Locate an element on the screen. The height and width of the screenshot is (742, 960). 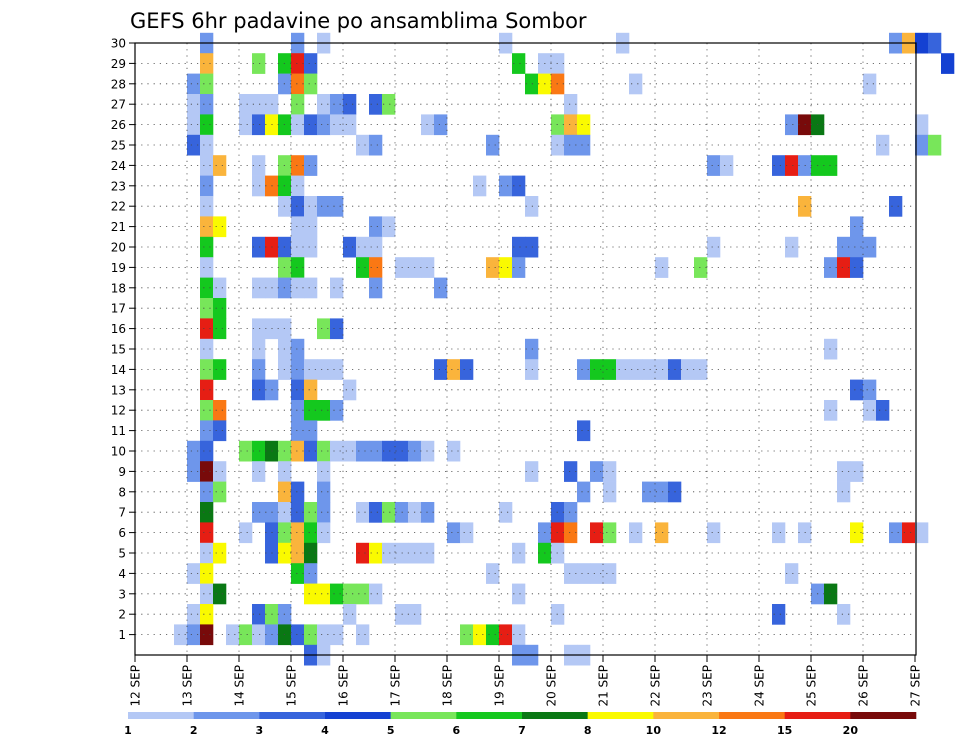
x-tick-label: 19 SEP is located at coordinates (500, 686).